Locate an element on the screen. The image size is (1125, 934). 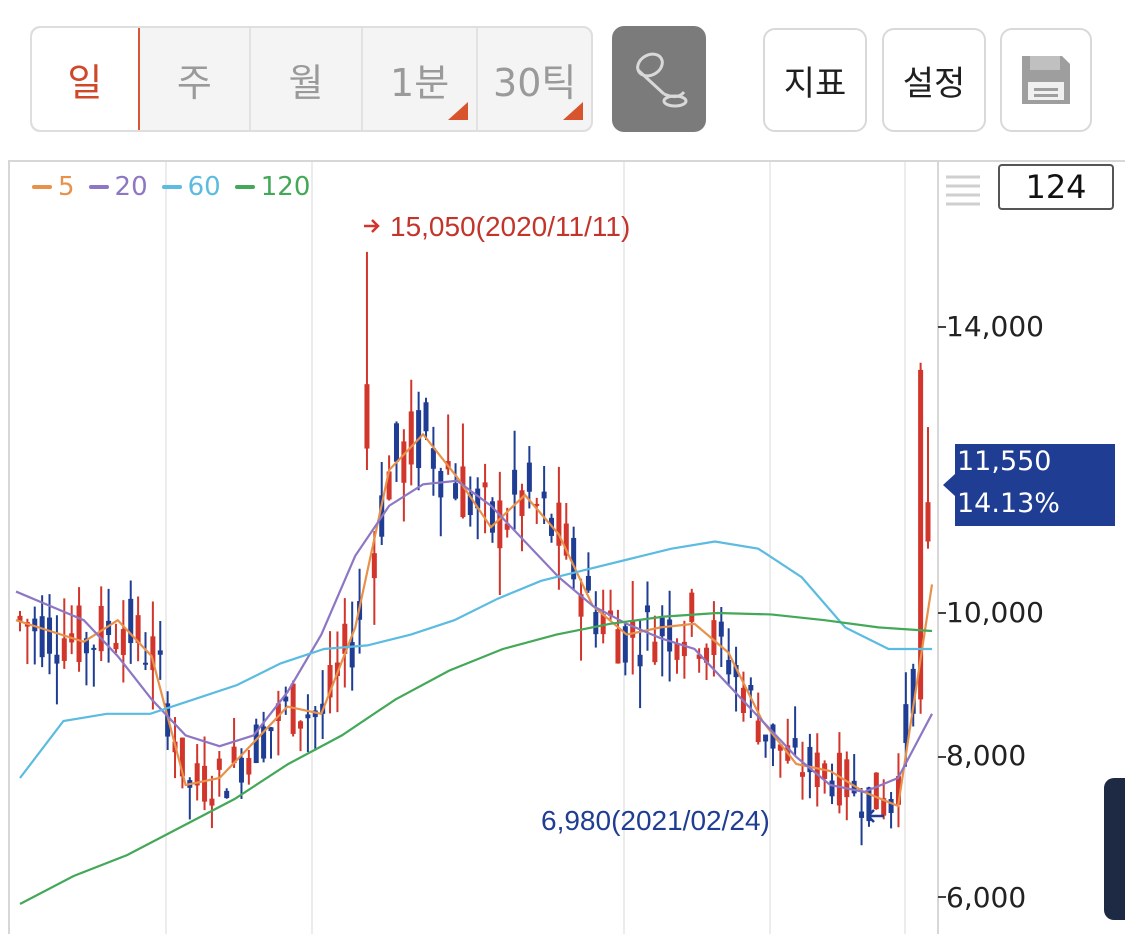
y-tick-label: 6,000 is located at coordinates (986, 897).